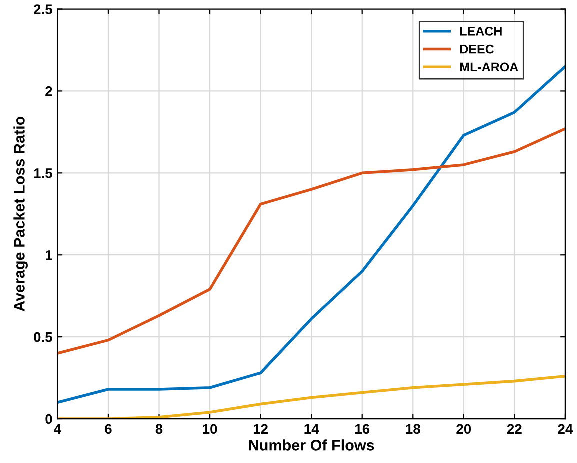 Image resolution: width=577 pixels, height=463 pixels. What do you see at coordinates (58, 429) in the screenshot?
I see `x-tick-label: 4` at bounding box center [58, 429].